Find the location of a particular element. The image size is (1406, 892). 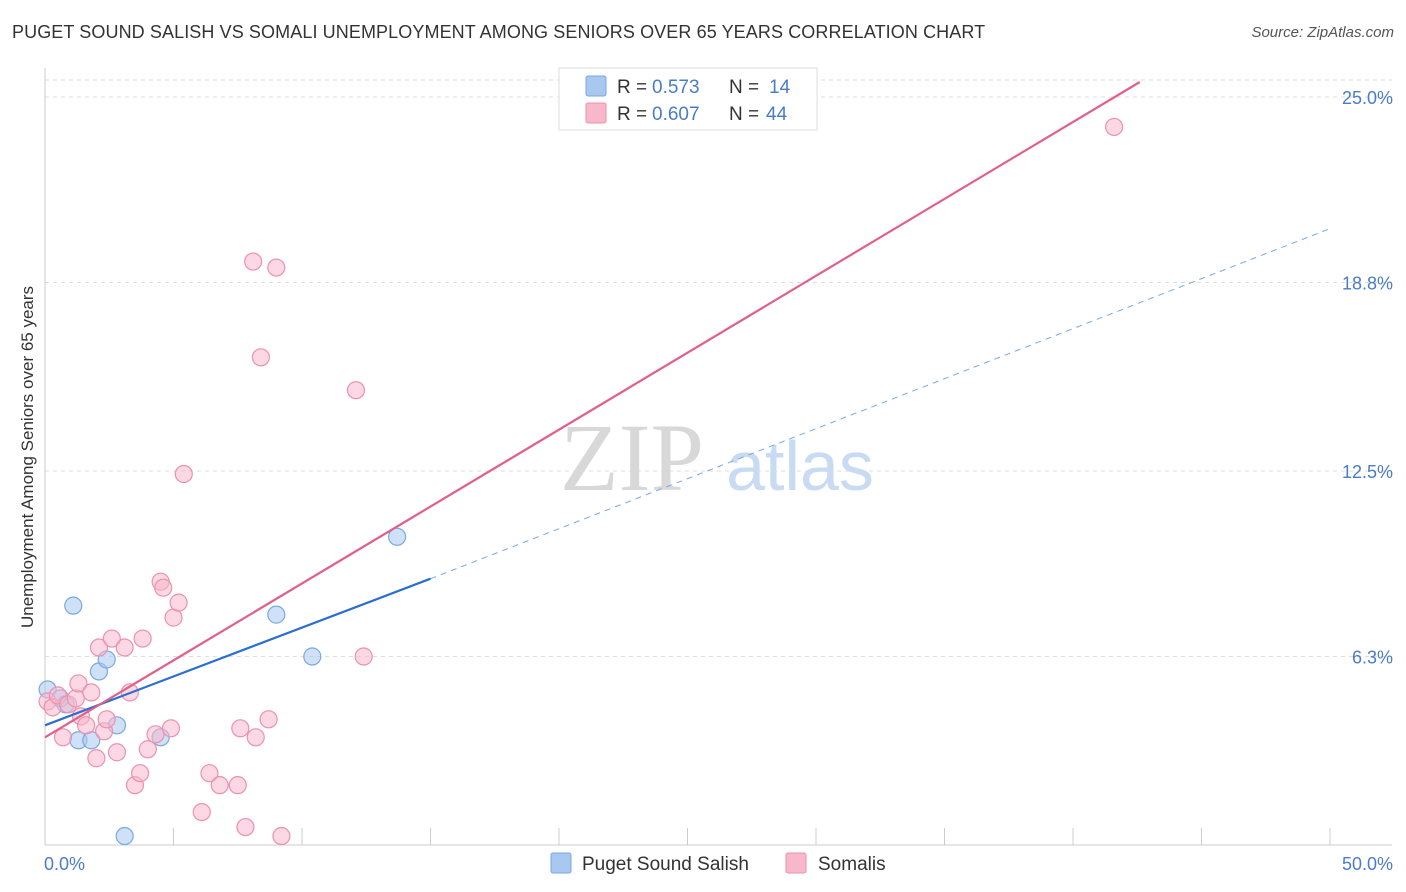

series-swatch-blue is located at coordinates (561, 863).